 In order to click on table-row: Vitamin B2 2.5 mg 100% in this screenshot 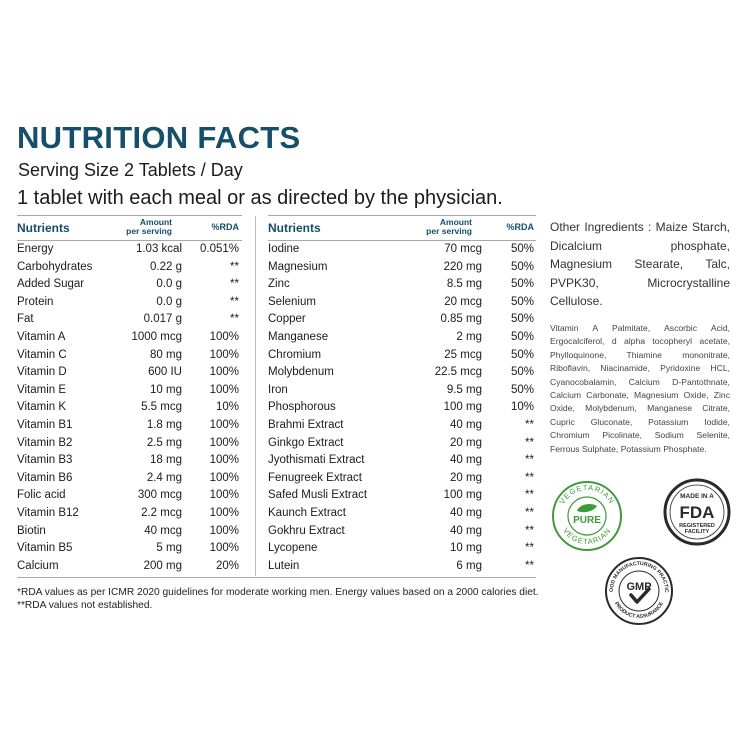, I will do `click(129, 444)`.